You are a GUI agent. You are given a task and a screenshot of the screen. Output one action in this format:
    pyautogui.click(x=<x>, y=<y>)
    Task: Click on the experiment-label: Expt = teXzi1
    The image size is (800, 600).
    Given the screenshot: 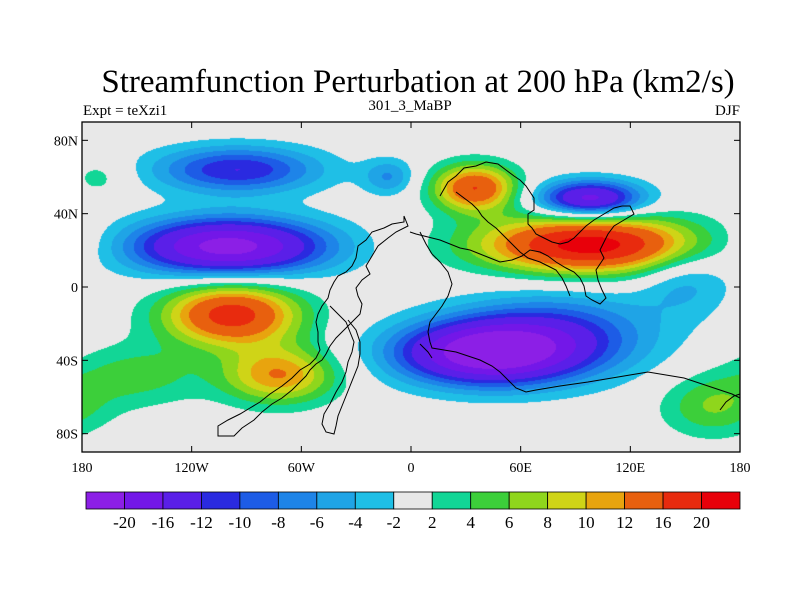 What is the action you would take?
    pyautogui.click(x=125, y=111)
    